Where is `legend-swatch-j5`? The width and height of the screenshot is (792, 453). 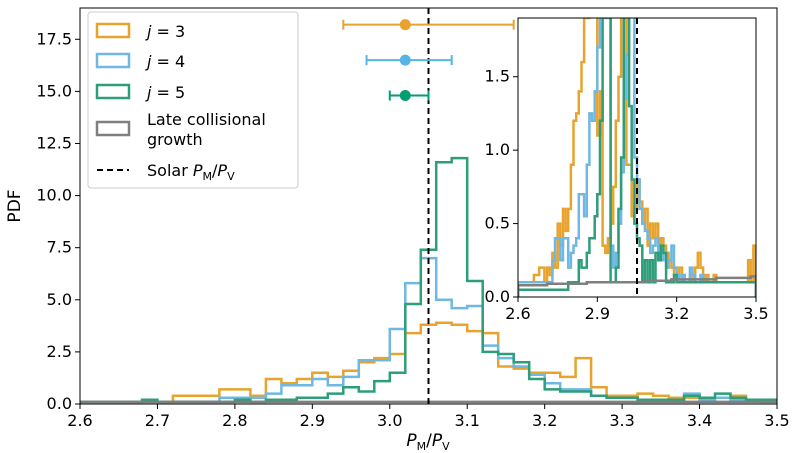
legend-swatch-j5 is located at coordinates (113, 91).